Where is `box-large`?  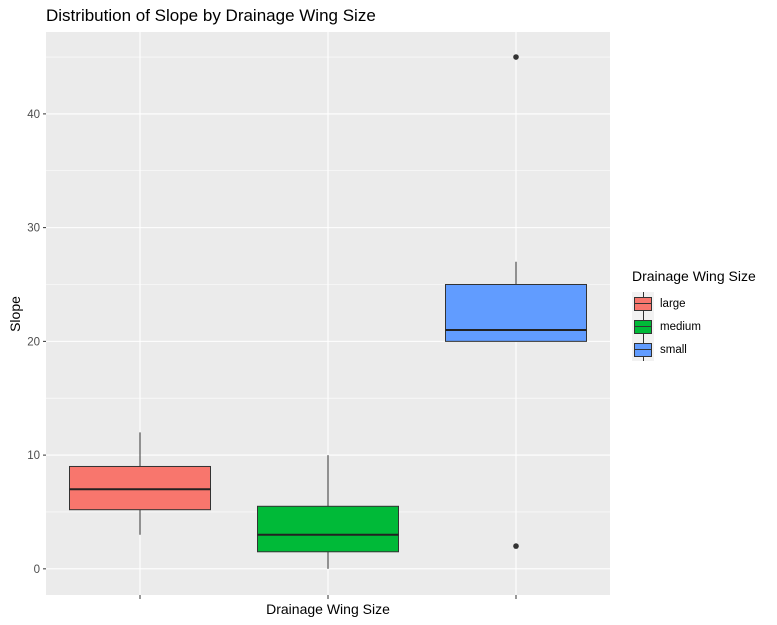
box-large is located at coordinates (140, 483).